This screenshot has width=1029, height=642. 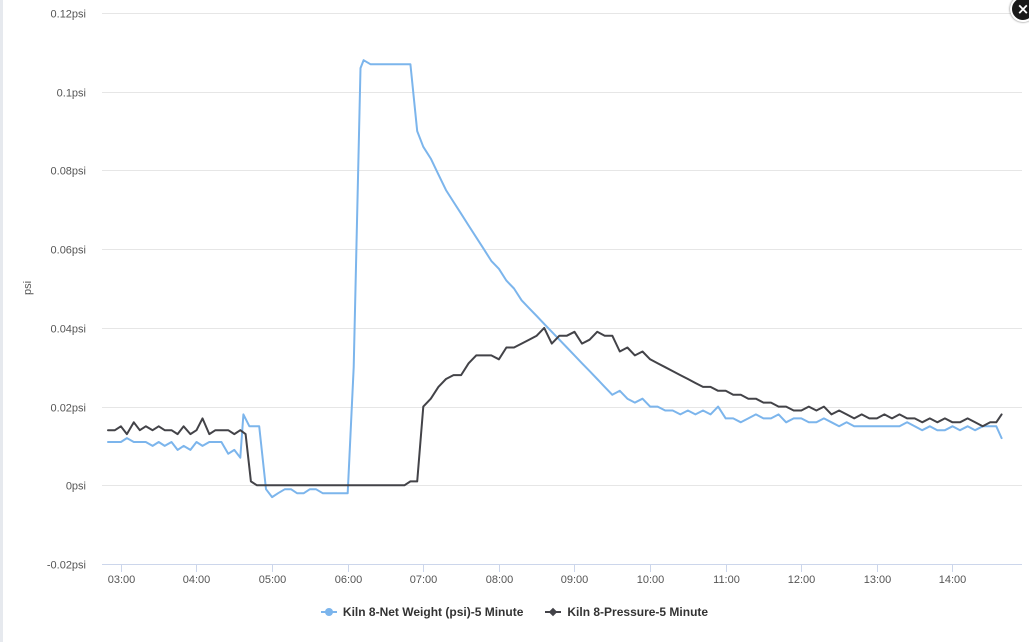 I want to click on y-axis-title: psi, so click(x=28, y=288).